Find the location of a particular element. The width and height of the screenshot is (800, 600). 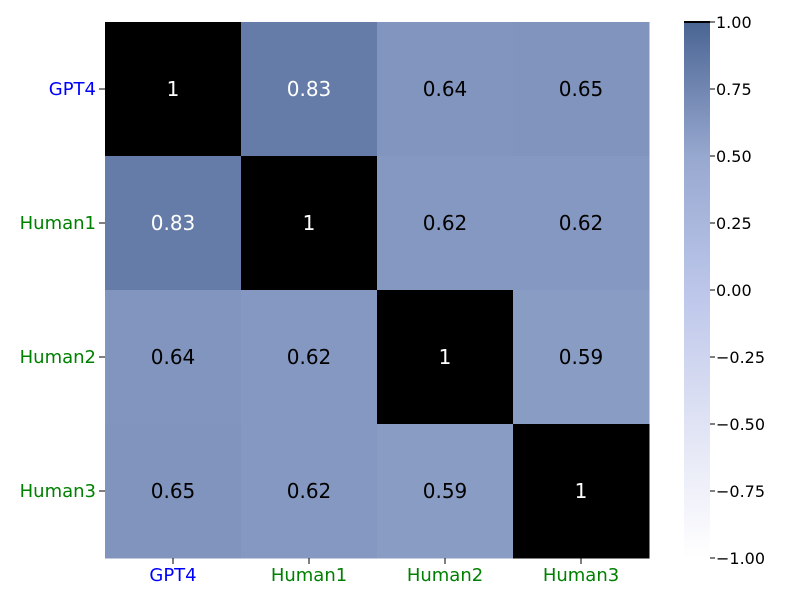

row-tick-label: Human1 is located at coordinates (58, 223).